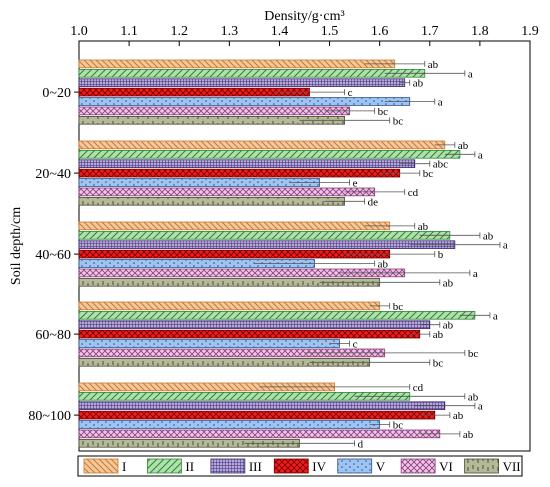 The image size is (550, 487). Describe the element at coordinates (512, 466) in the screenshot. I see `legend-label: VII` at that location.